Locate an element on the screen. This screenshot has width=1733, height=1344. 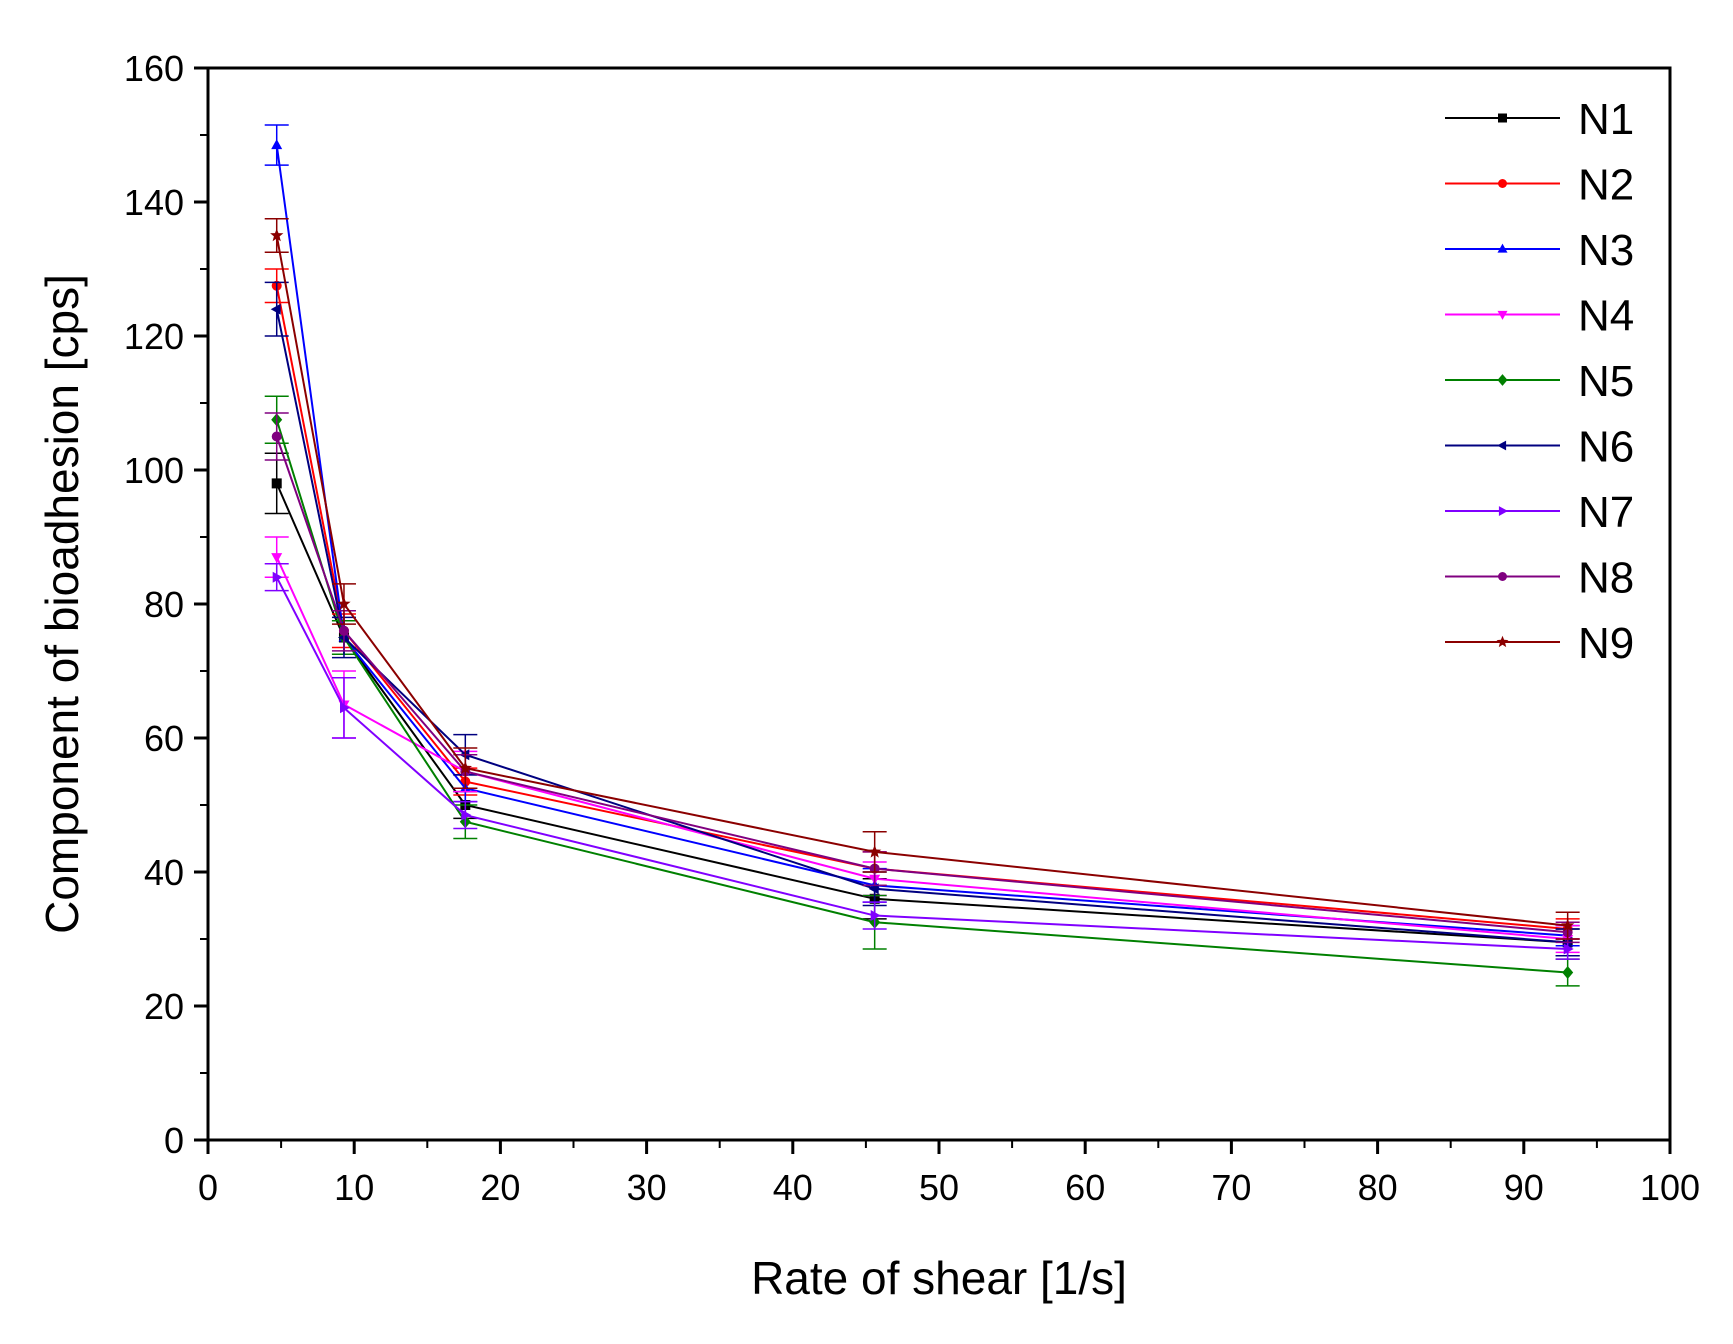
legend-label-N4: N4 is located at coordinates (1606, 316).